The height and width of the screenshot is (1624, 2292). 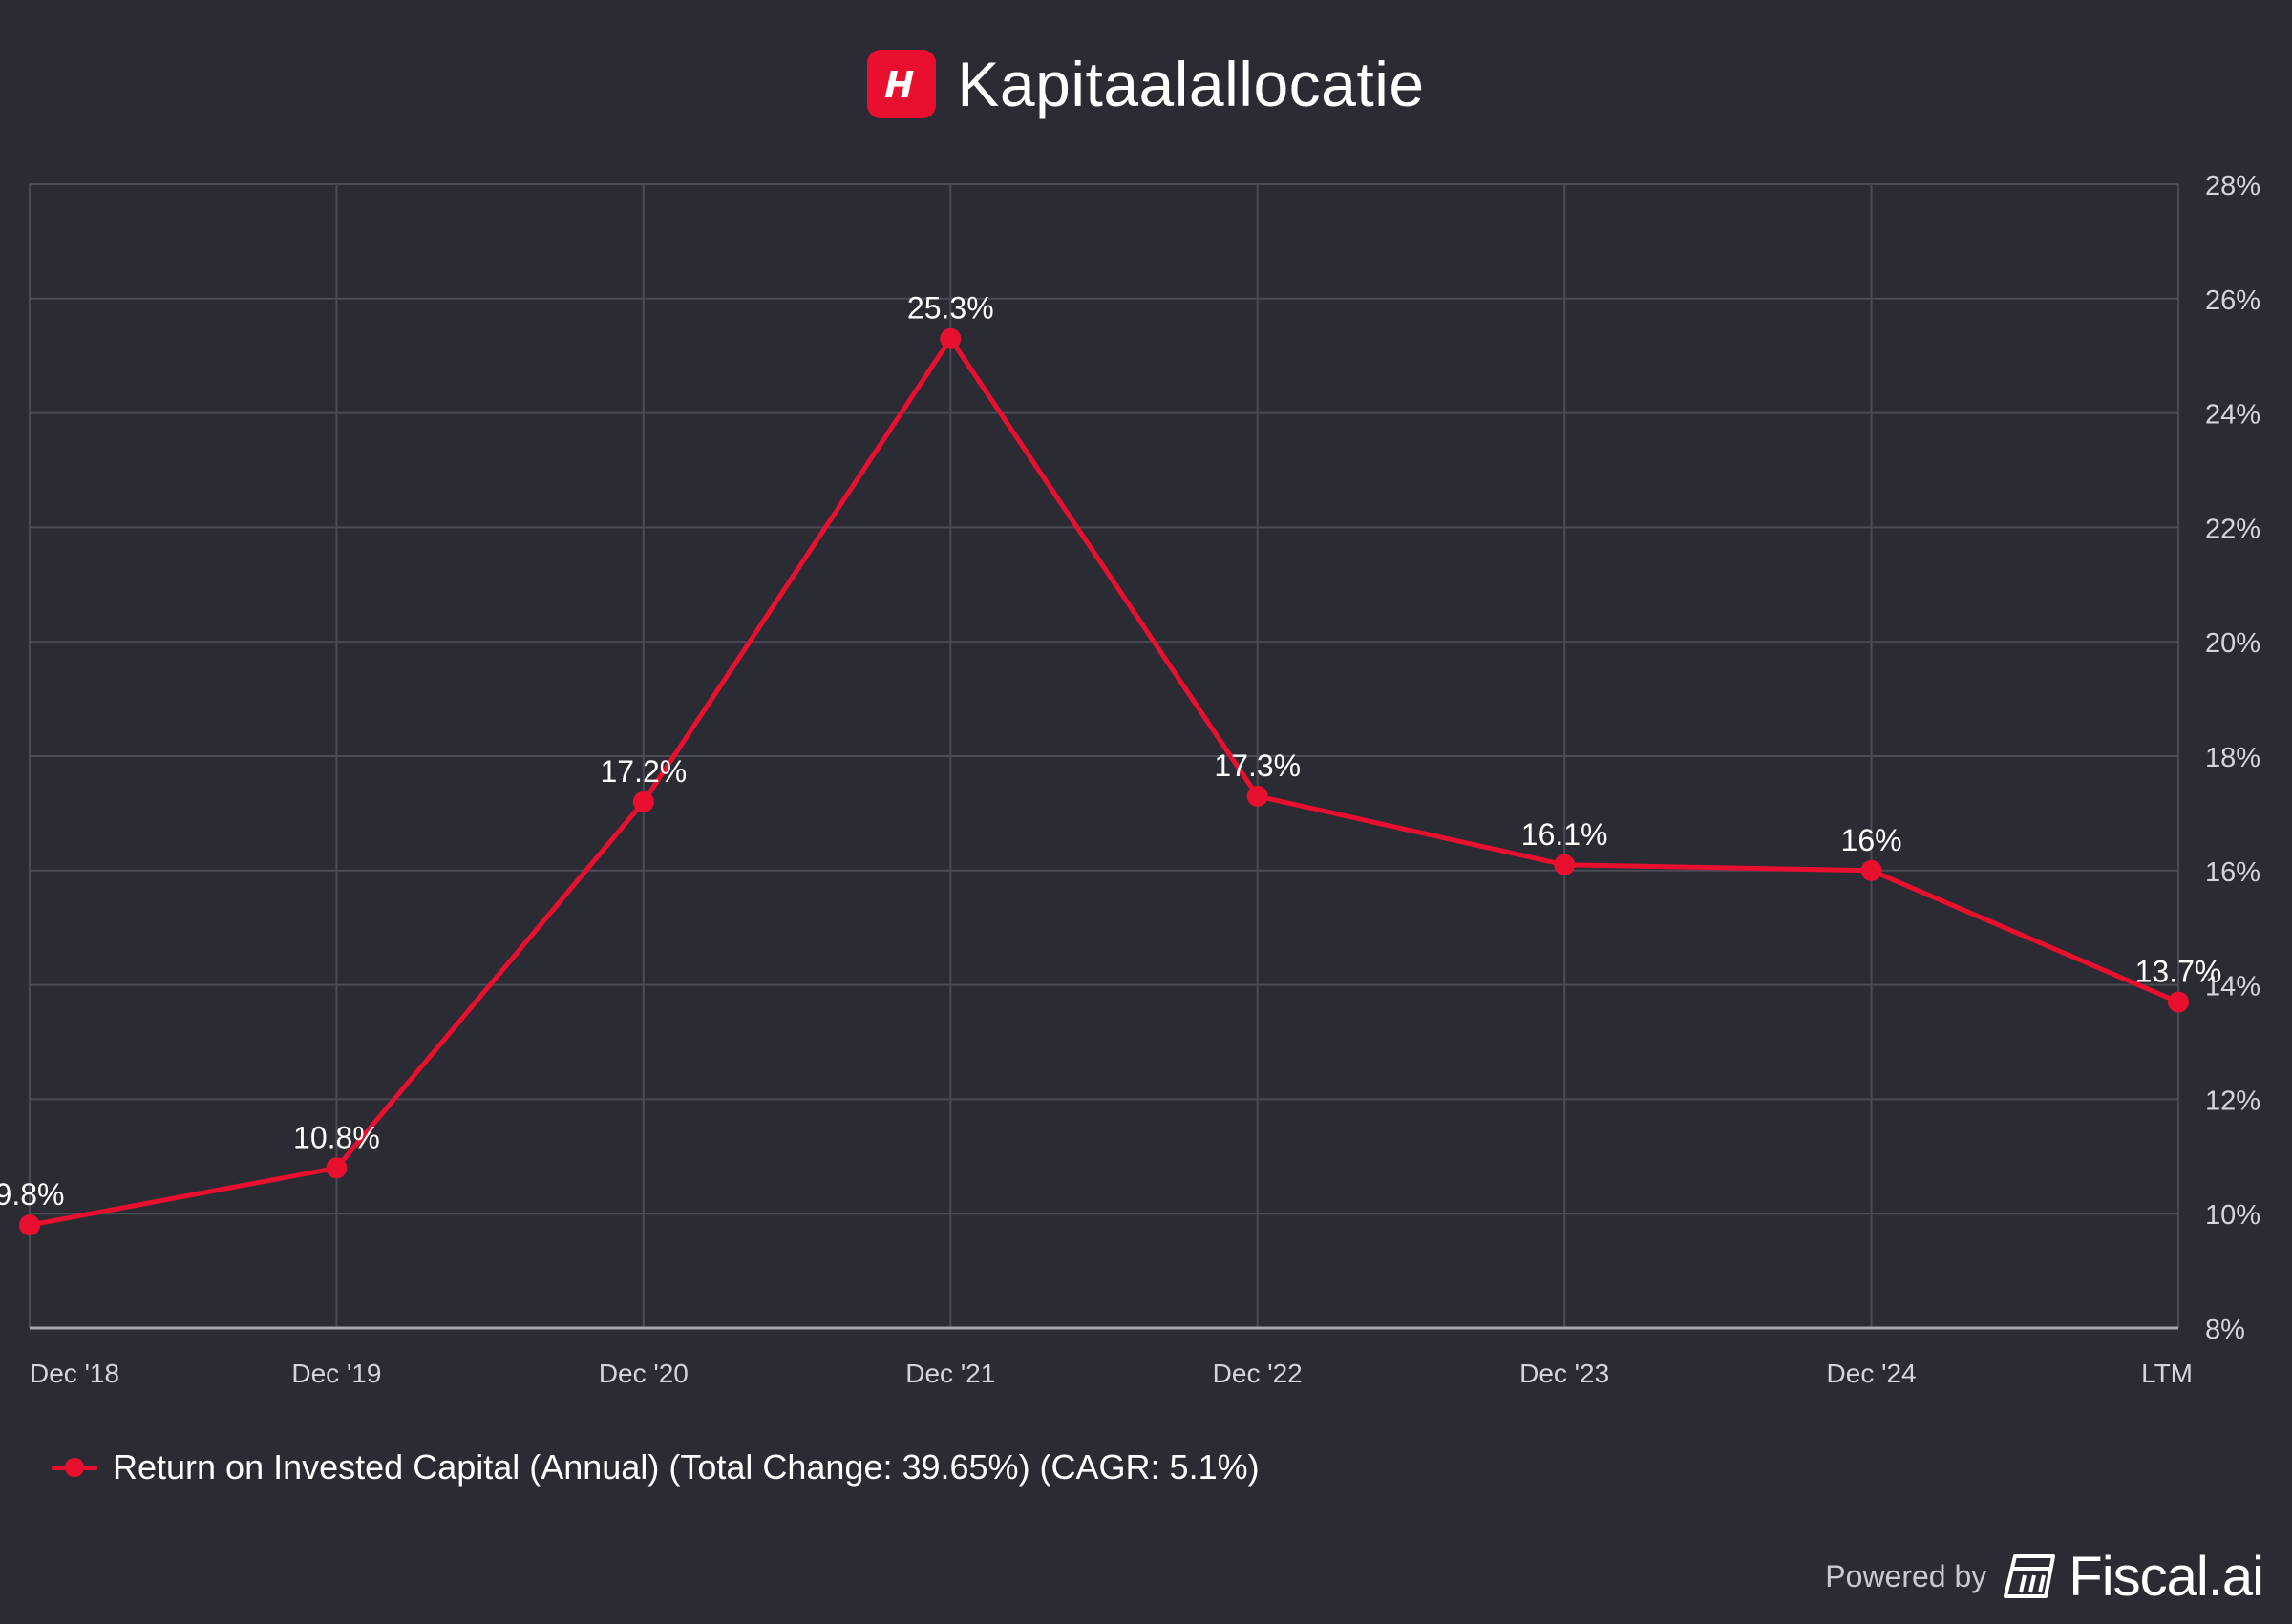 What do you see at coordinates (1191, 84) in the screenshot?
I see `chart-title: Kapitaalallocatie` at bounding box center [1191, 84].